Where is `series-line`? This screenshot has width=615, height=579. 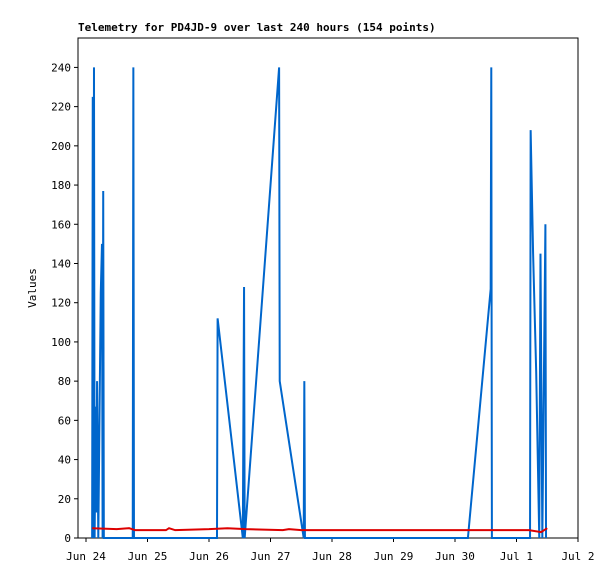 series-line is located at coordinates (320, 530).